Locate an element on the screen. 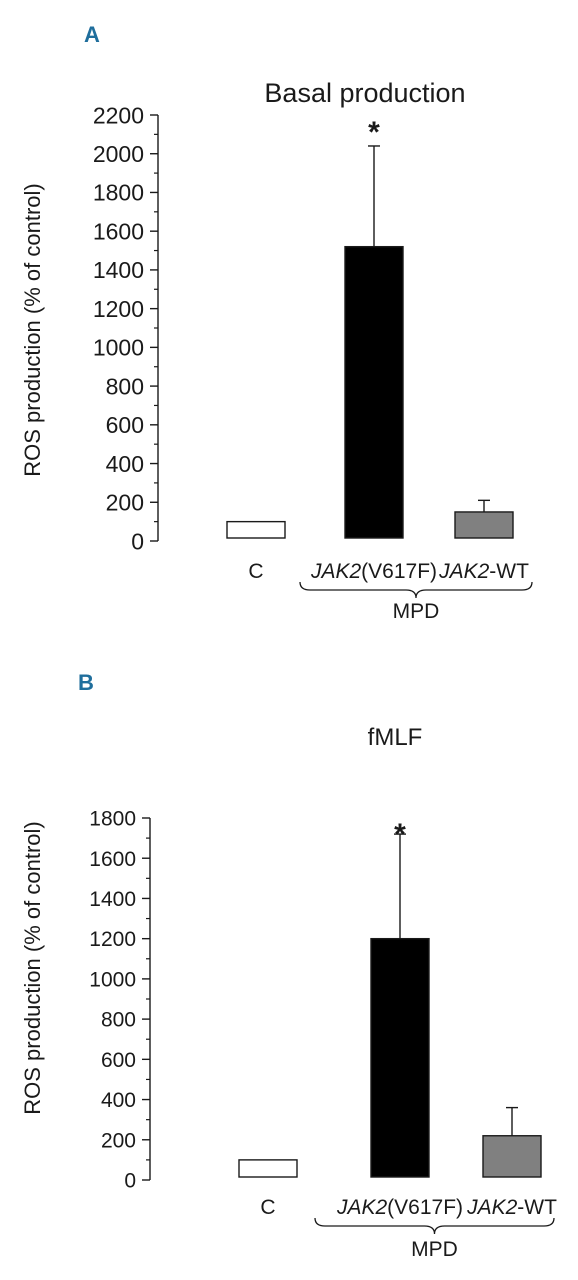 This screenshot has width=578, height=1280. y-tick-label: 2000 is located at coordinates (118, 154).